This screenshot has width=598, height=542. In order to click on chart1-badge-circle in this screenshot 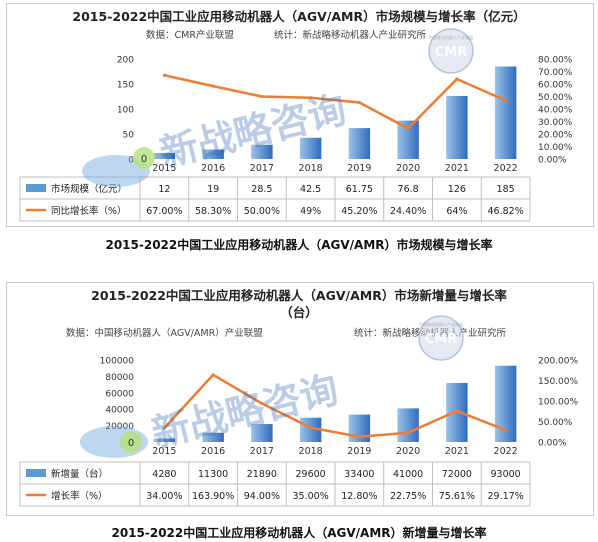, I will do `click(451, 51)`.